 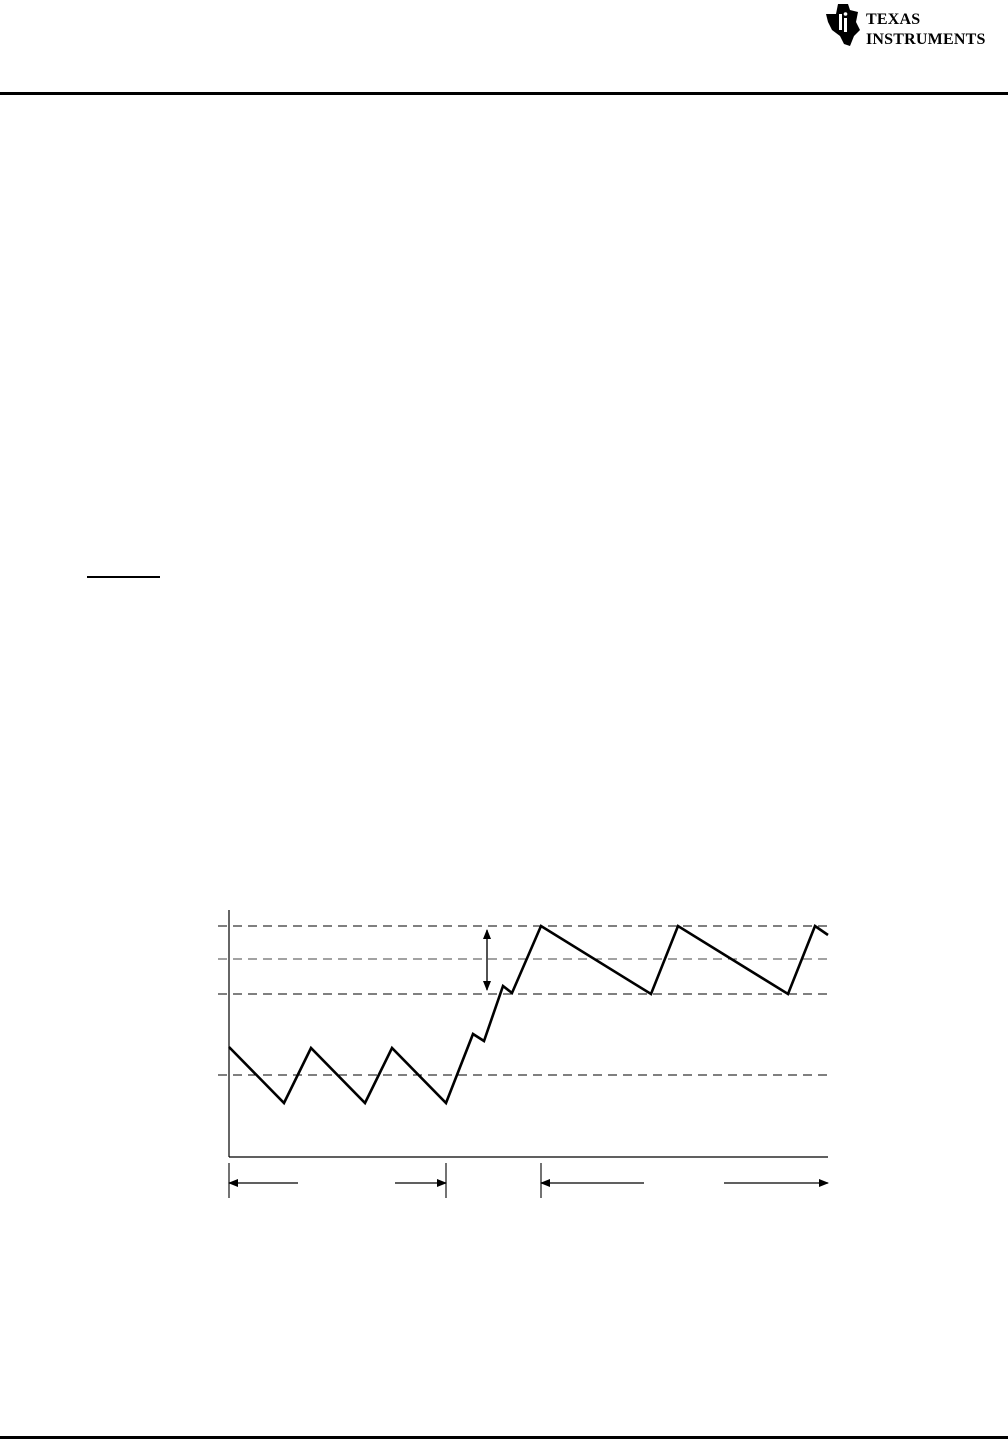 I want to click on waveform-trace, so click(x=528, y=1015).